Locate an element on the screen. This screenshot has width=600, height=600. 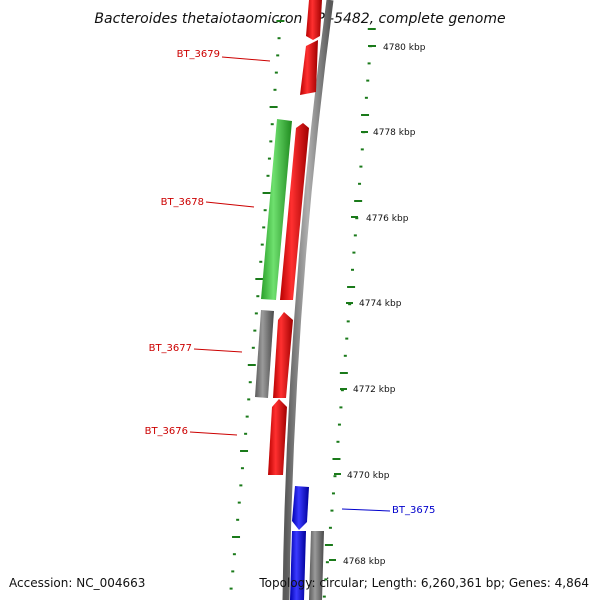
scale-label-4768: 4768 kbp is located at coordinates (364, 562).